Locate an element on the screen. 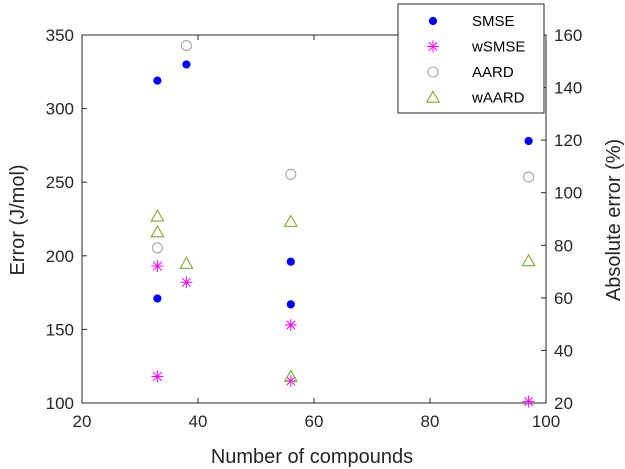 This screenshot has height=469, width=625. y-right-tick-label: 160 is located at coordinates (568, 35).